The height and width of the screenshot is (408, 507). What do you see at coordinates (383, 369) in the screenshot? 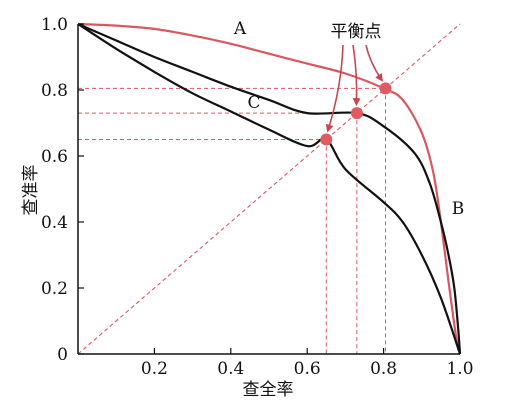
I see `x-tick-label: 0.8` at bounding box center [383, 369].